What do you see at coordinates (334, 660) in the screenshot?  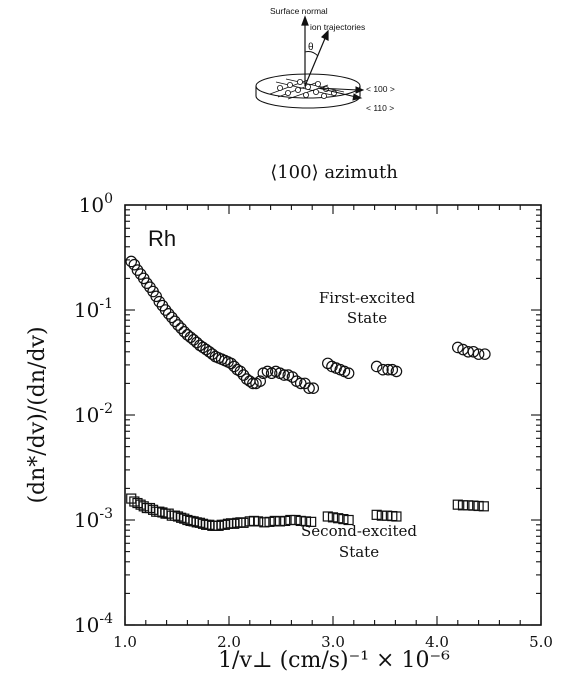 I see `x-axis-label: 1/v⊥ (cm/s)⁻¹ × 10⁻⁶` at bounding box center [334, 660].